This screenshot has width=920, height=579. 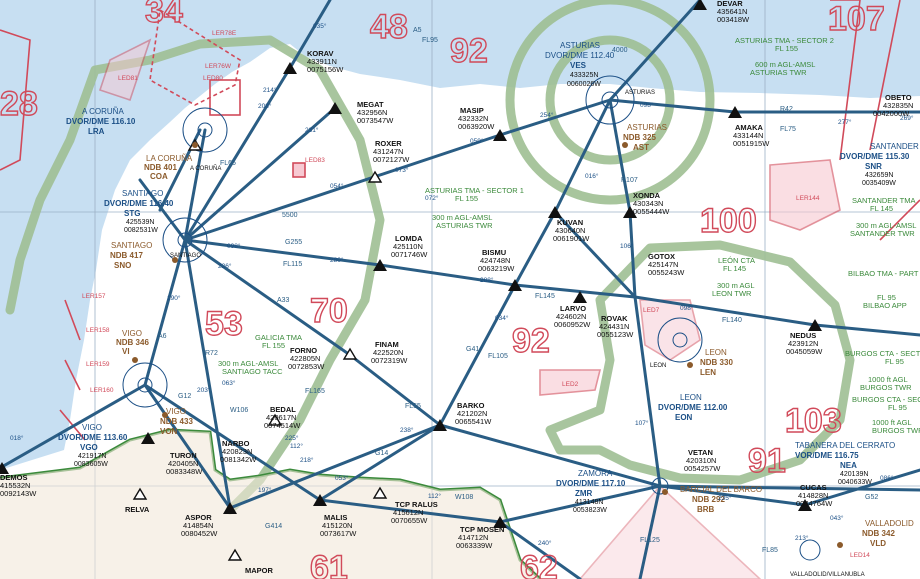 What do you see at coordinates (684, 417) in the screenshot?
I see `svg-text: EON` at bounding box center [684, 417].